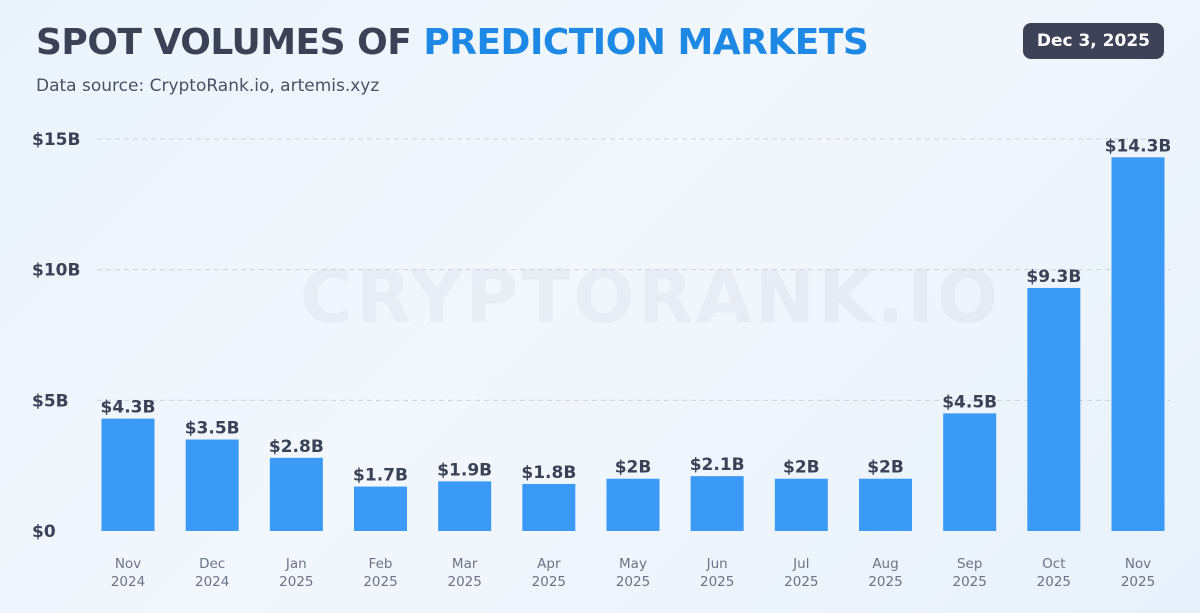 This screenshot has height=613, width=1200. What do you see at coordinates (296, 564) in the screenshot?
I see `x-tick-label-month: Jan` at bounding box center [296, 564].